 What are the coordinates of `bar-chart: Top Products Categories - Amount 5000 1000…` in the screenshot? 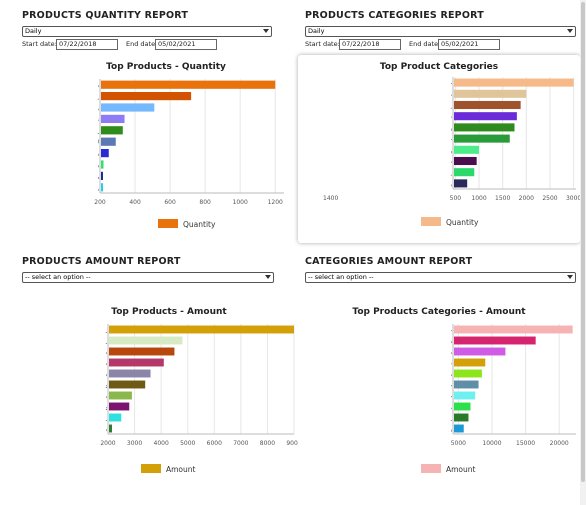 It's located at (466, 390).